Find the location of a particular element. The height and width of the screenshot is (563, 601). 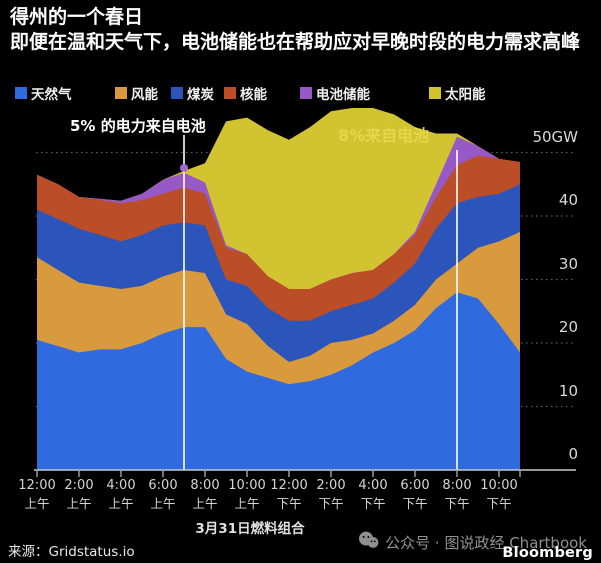

x-axis-label-10: 8:00 下午 is located at coordinates (457, 495).